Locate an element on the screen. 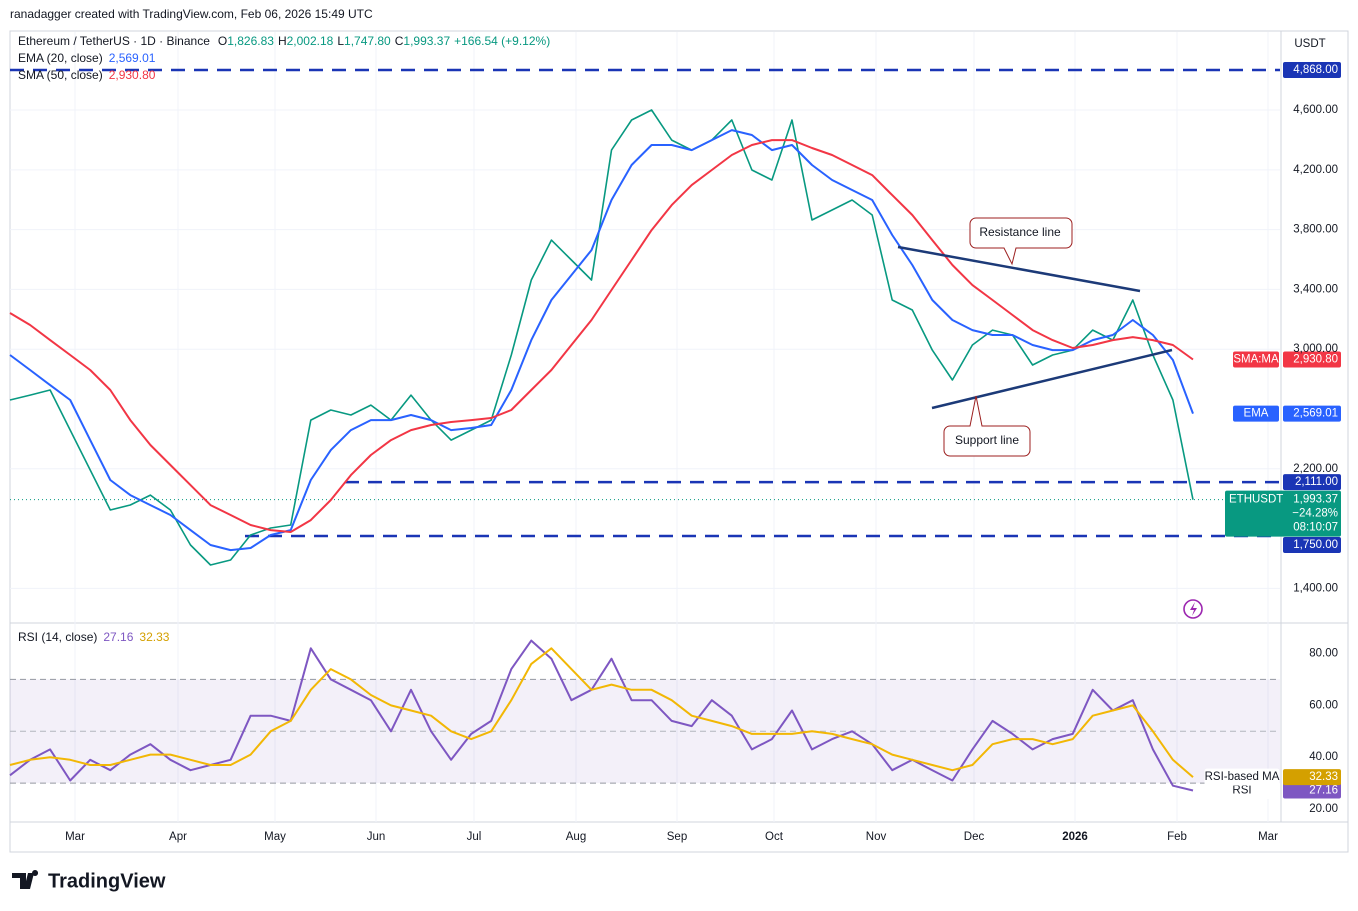 Image resolution: width=1358 pixels, height=911 pixels. price-tag-name: ETHUSDT is located at coordinates (1256, 500).